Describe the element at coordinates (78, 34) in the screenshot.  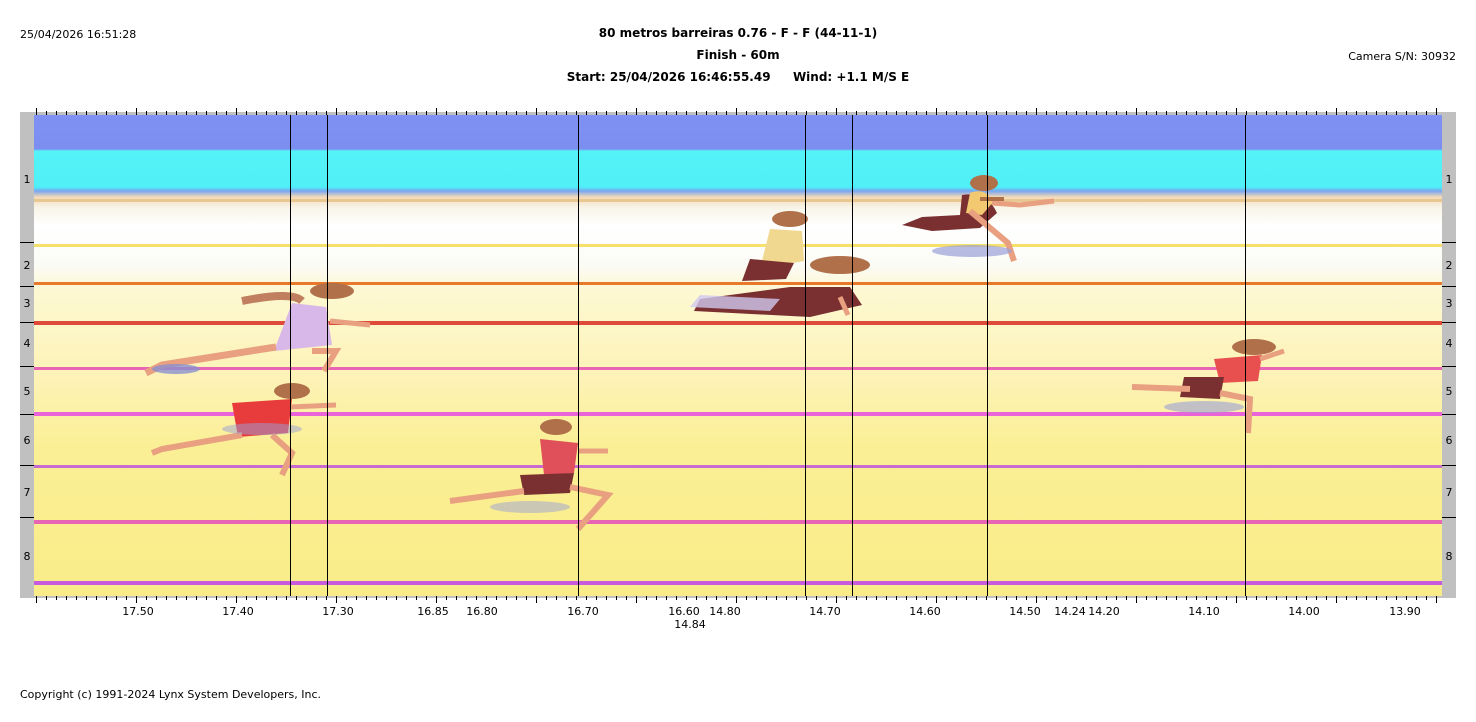
I see `capture-timestamp: 25/04/2026 16:51:28` at that location.